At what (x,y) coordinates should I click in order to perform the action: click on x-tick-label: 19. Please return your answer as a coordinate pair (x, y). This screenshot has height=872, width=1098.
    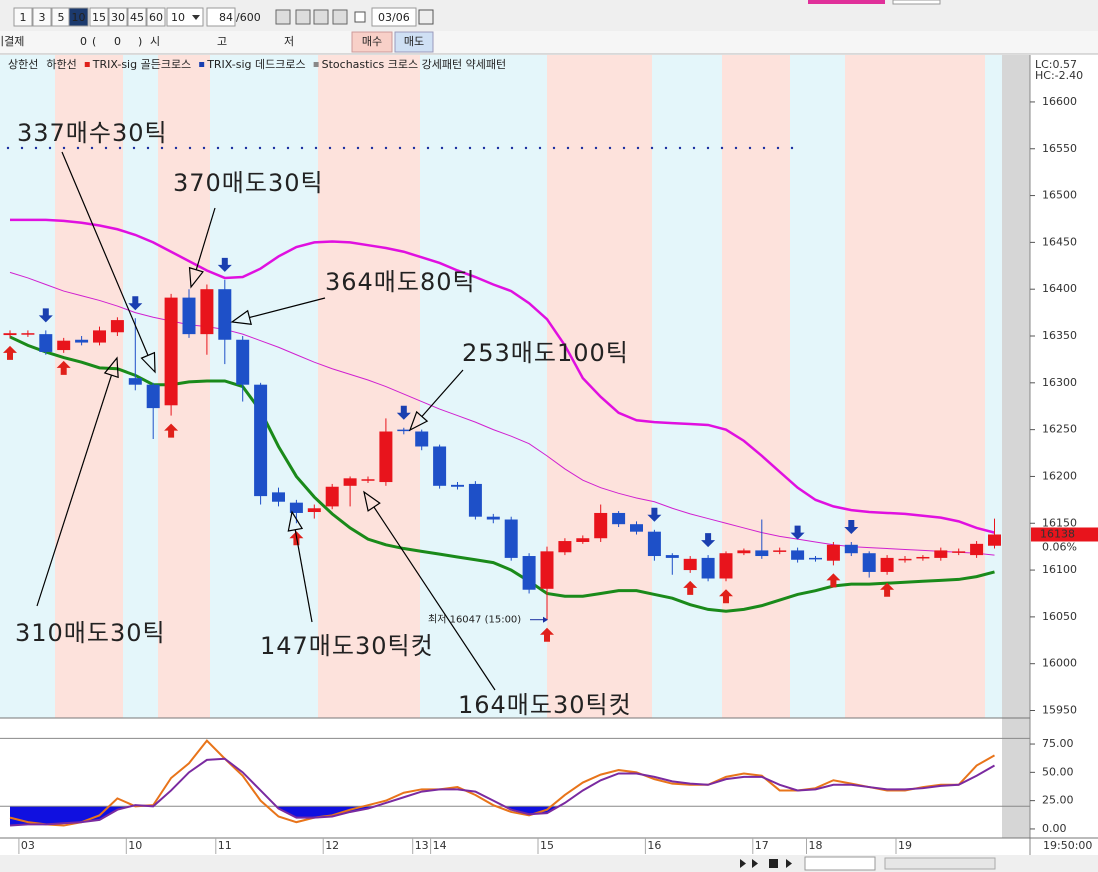
    Looking at the image, I should click on (905, 845).